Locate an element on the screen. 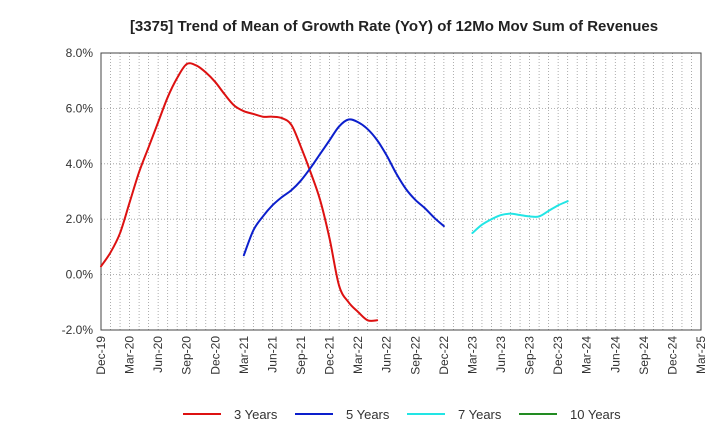  y-tick-label: 4.0% is located at coordinates (80, 164).